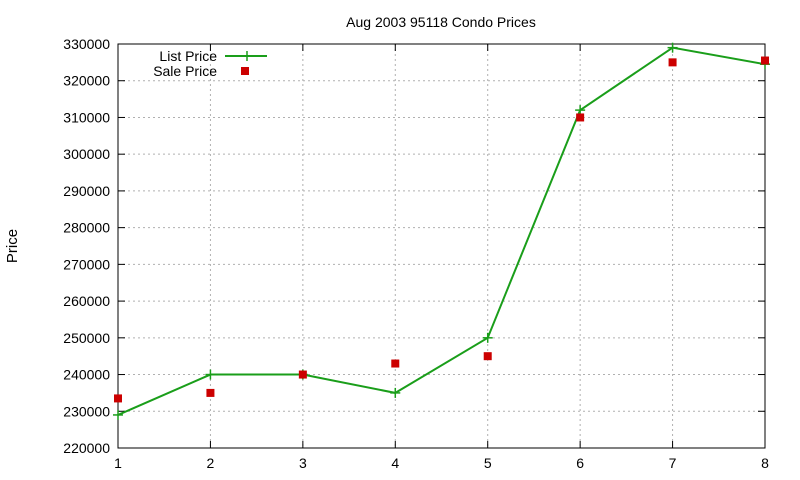 The width and height of the screenshot is (800, 480). I want to click on x-tick-label: 5, so click(488, 463).